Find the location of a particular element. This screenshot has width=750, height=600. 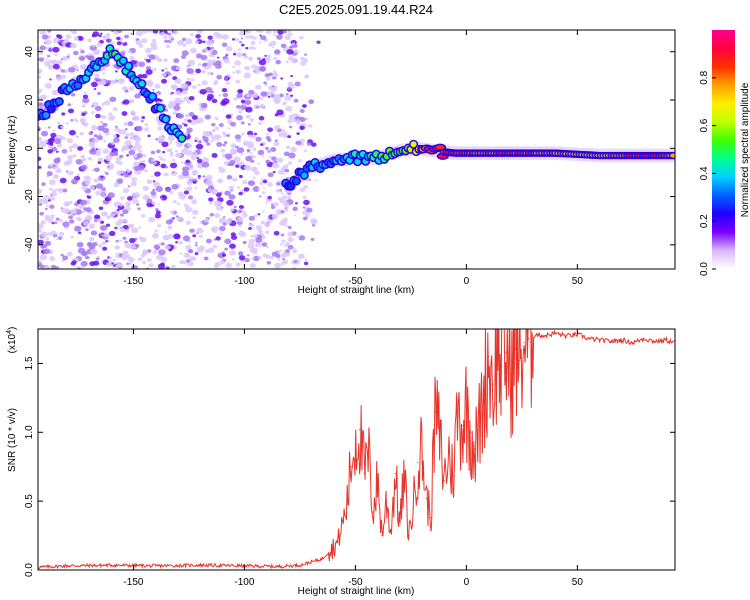

colorbar-tick-label: 0.6 is located at coordinates (704, 125).